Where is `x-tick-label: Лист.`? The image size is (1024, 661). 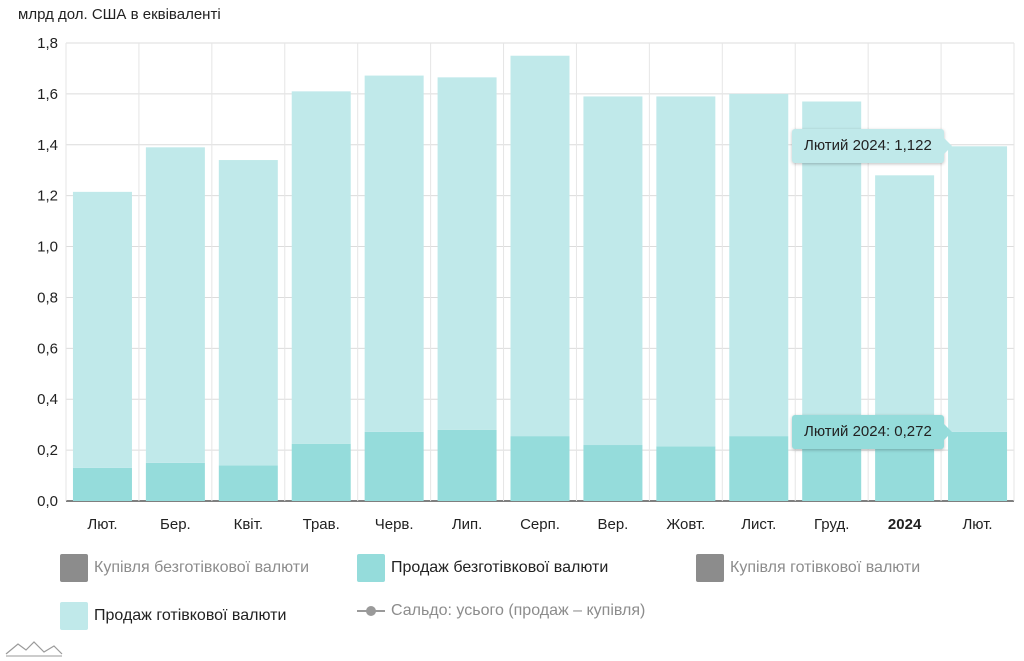
x-tick-label: Лист. is located at coordinates (758, 524).